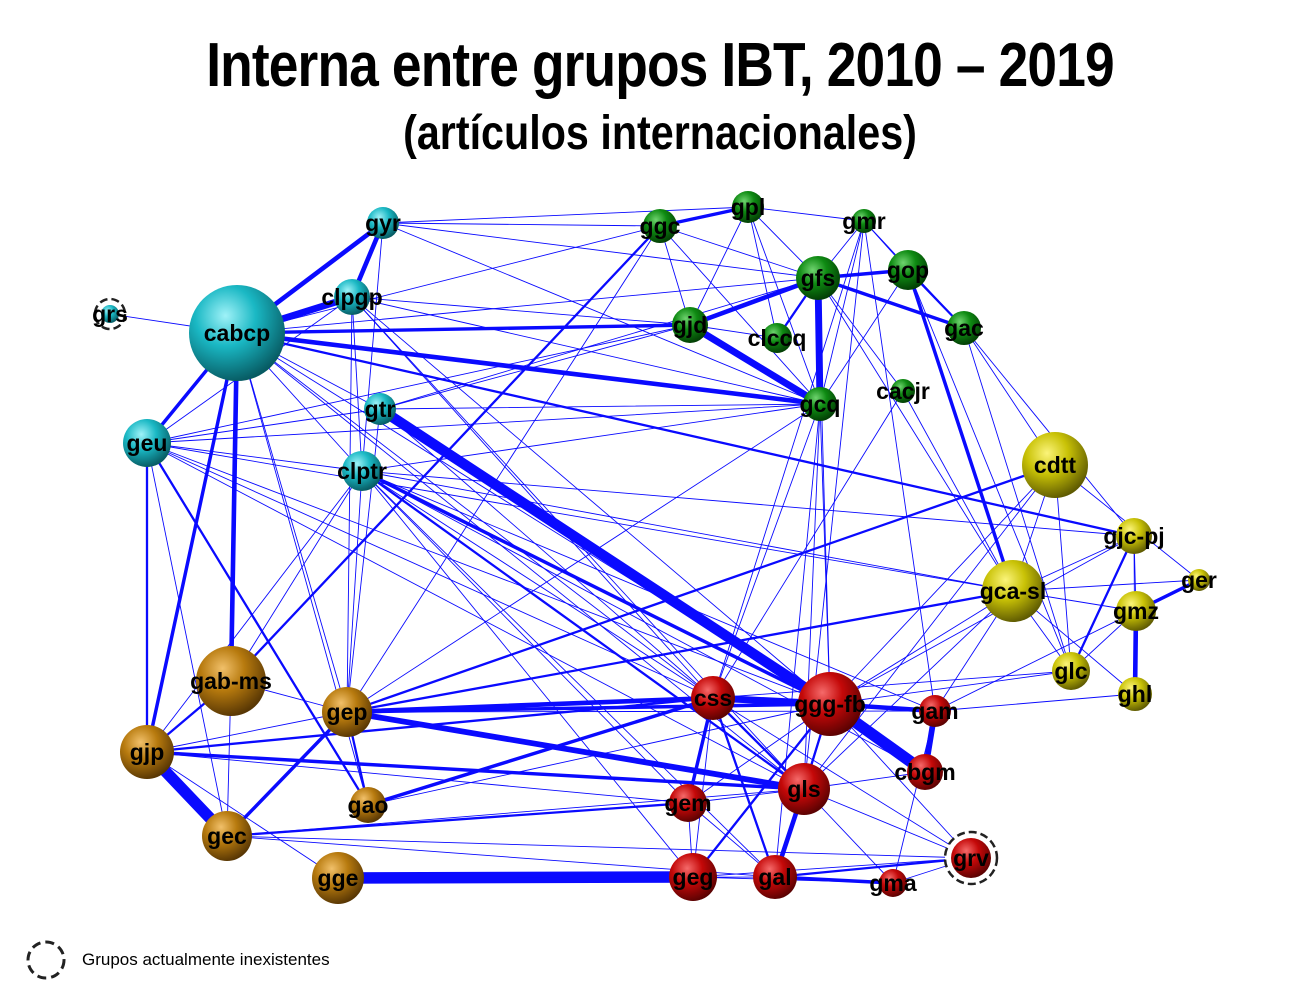  I want to click on edge-cdtt-gep, so click(701, 588).